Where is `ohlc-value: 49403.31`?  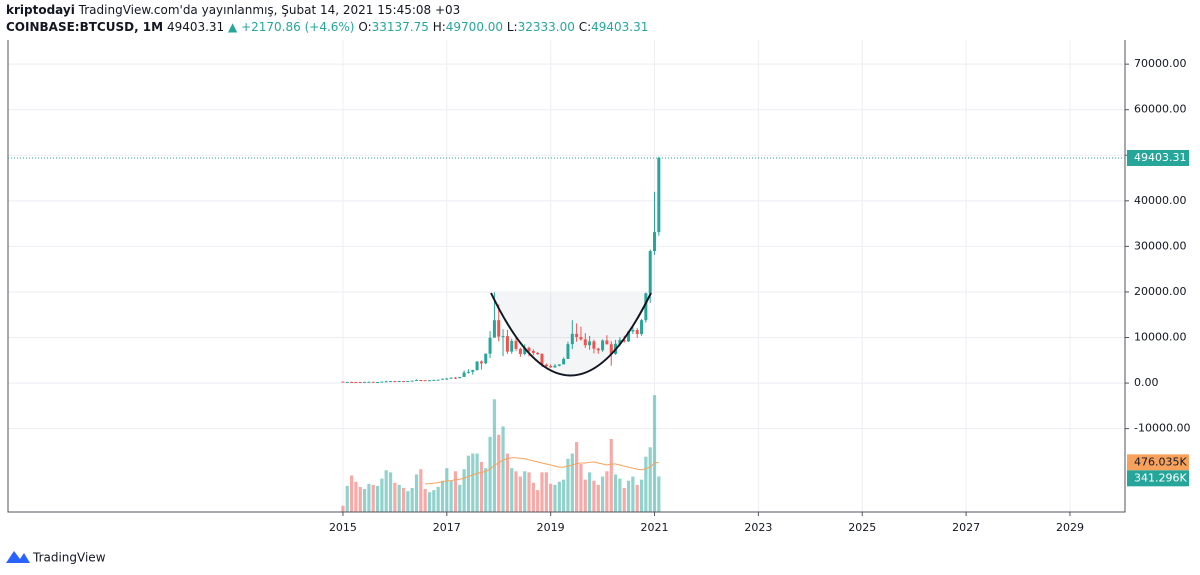 ohlc-value: 49403.31 is located at coordinates (620, 27).